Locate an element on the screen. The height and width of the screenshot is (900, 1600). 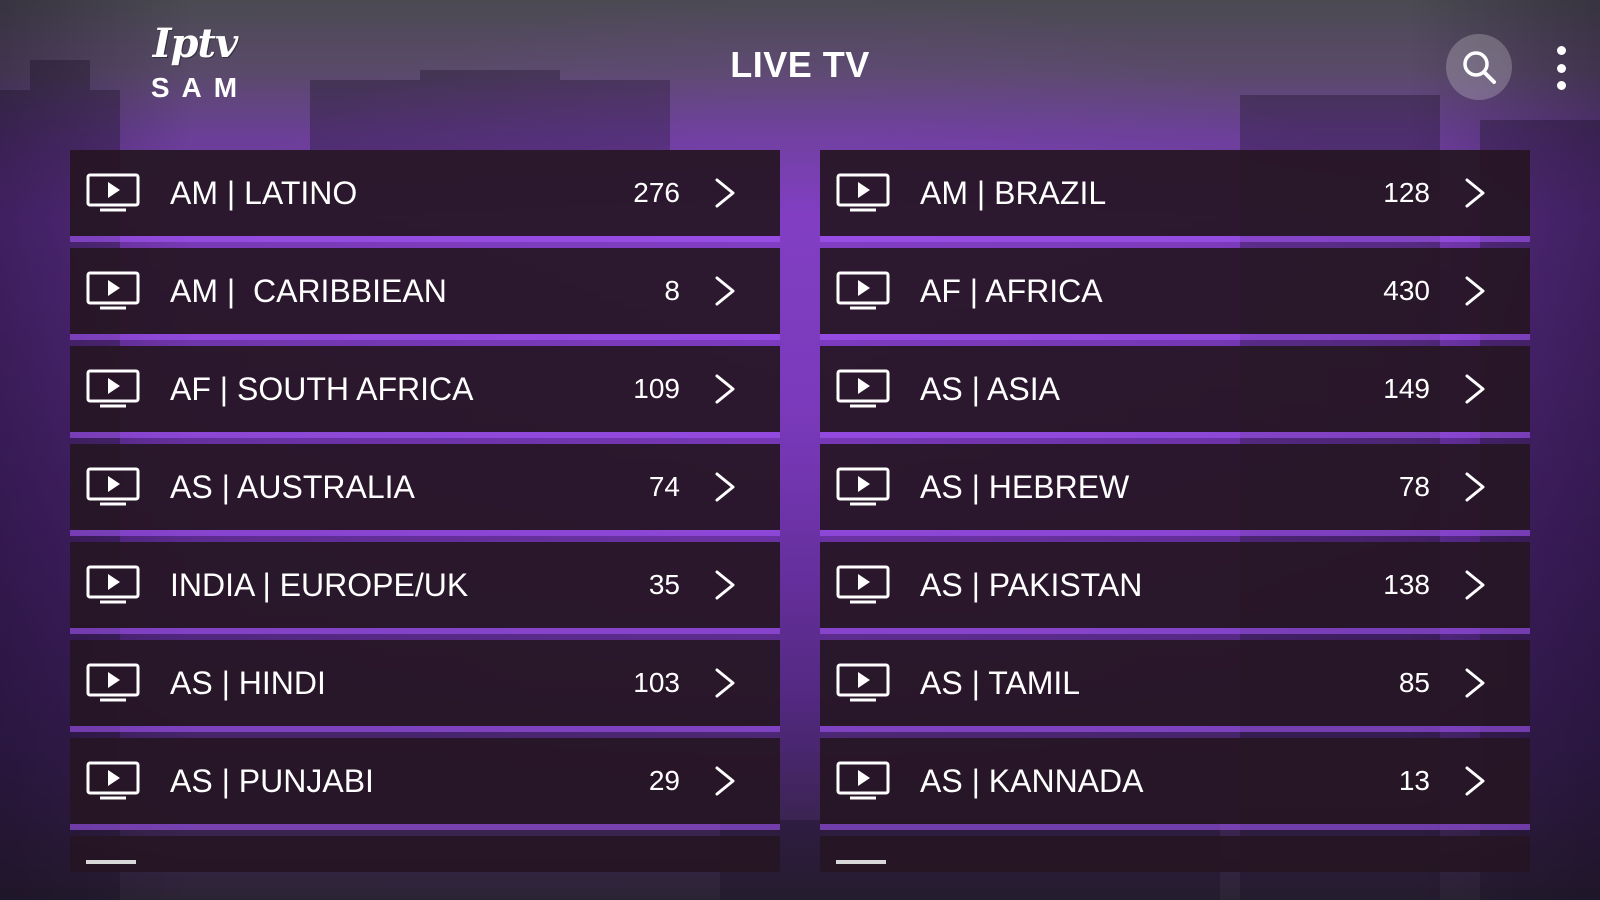
page-title: LIVE TV is located at coordinates (800, 64).